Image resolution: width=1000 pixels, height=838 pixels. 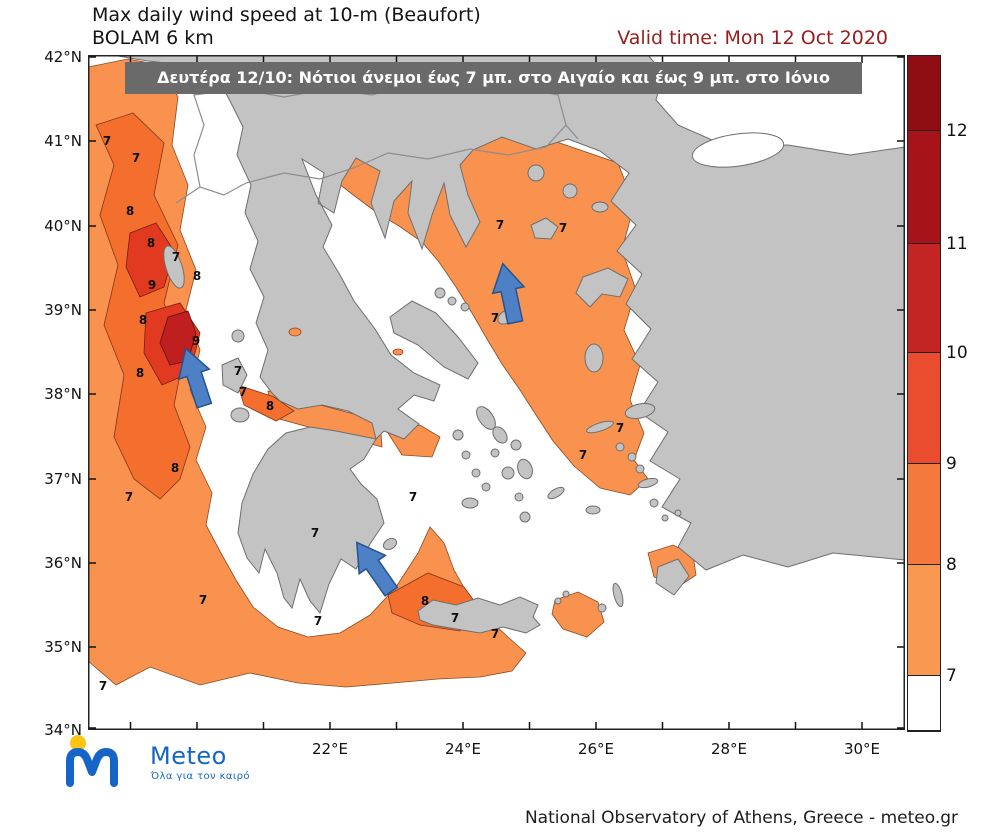 What do you see at coordinates (738, 150) in the screenshot?
I see `sea-of-marmara` at bounding box center [738, 150].